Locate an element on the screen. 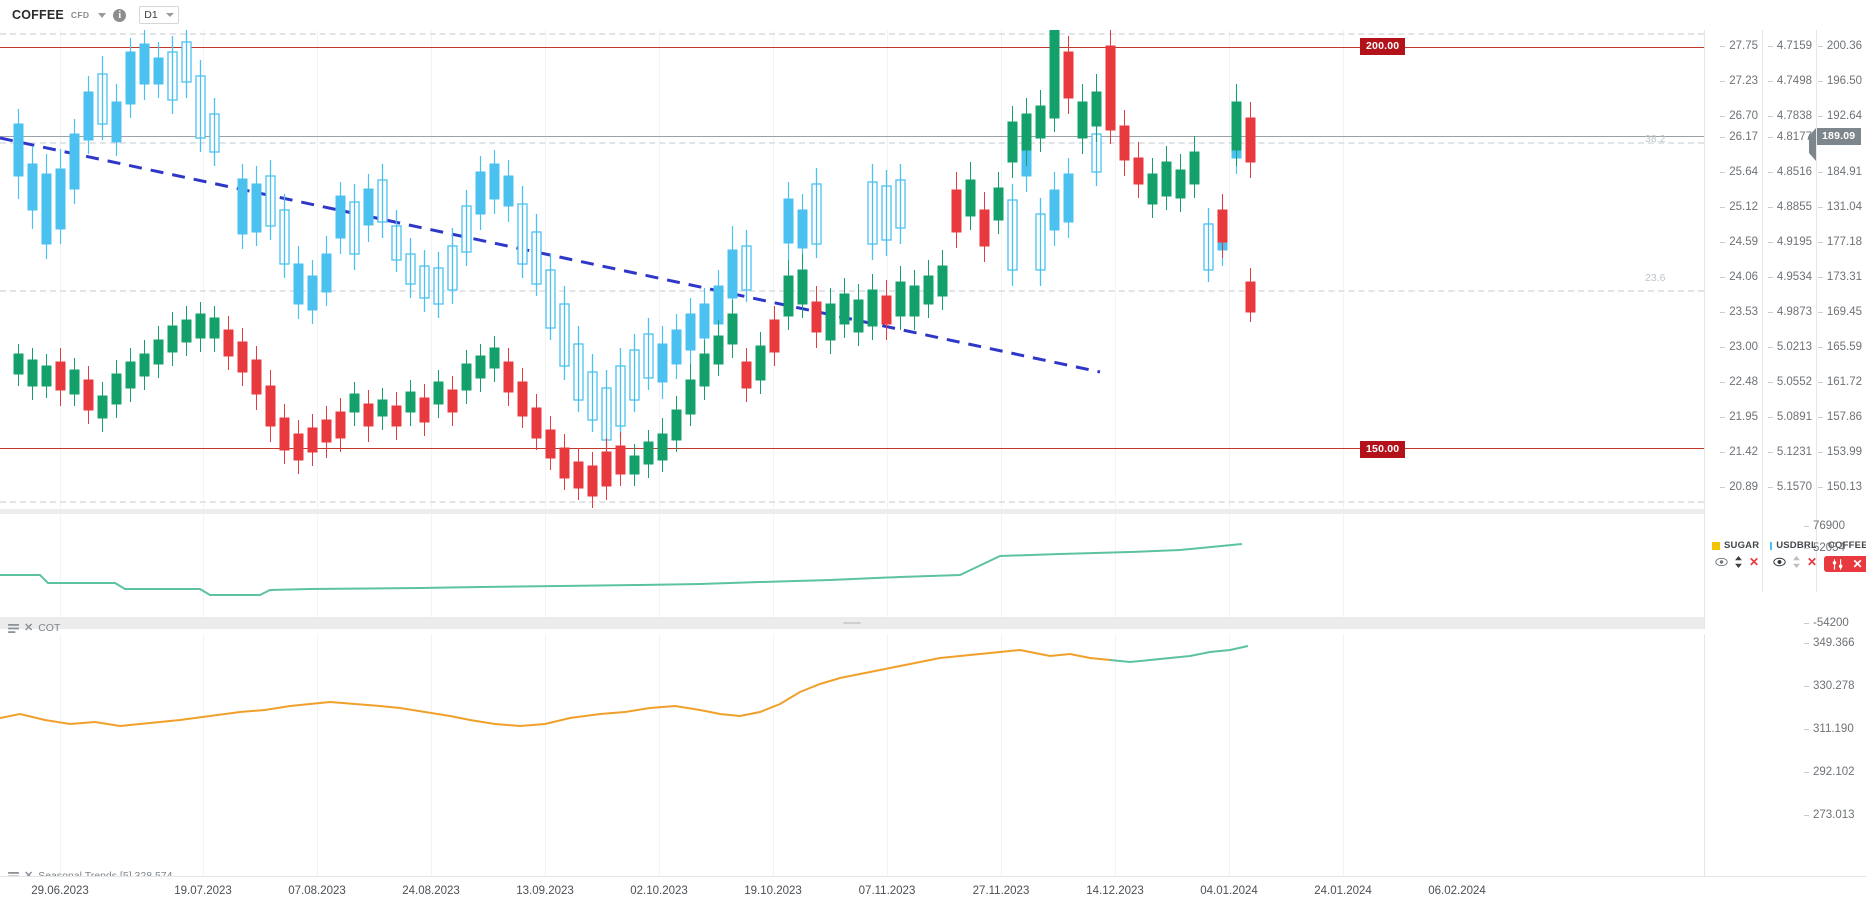  legend-item-coffee: COFFEE ✕ is located at coordinates (1841, 556).